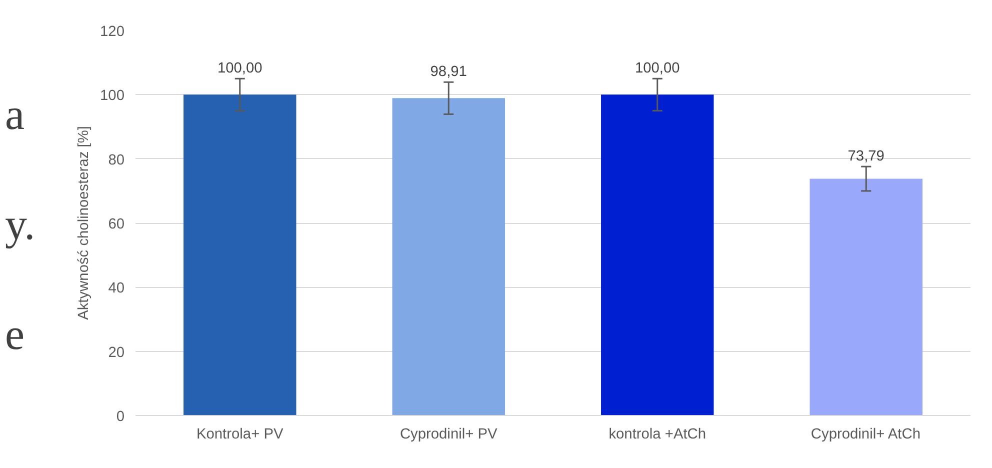 The width and height of the screenshot is (992, 468). Describe the element at coordinates (865, 434) in the screenshot. I see `x-tick-label: Cyprodinil+ AtCh` at that location.